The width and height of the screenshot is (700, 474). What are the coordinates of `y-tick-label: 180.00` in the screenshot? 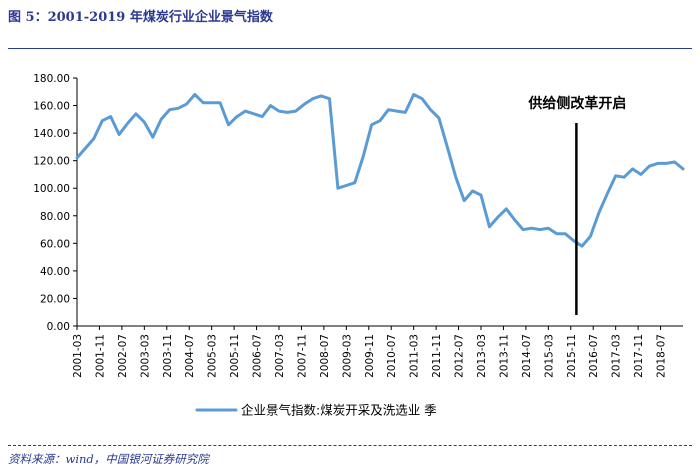 It's located at (51, 79).